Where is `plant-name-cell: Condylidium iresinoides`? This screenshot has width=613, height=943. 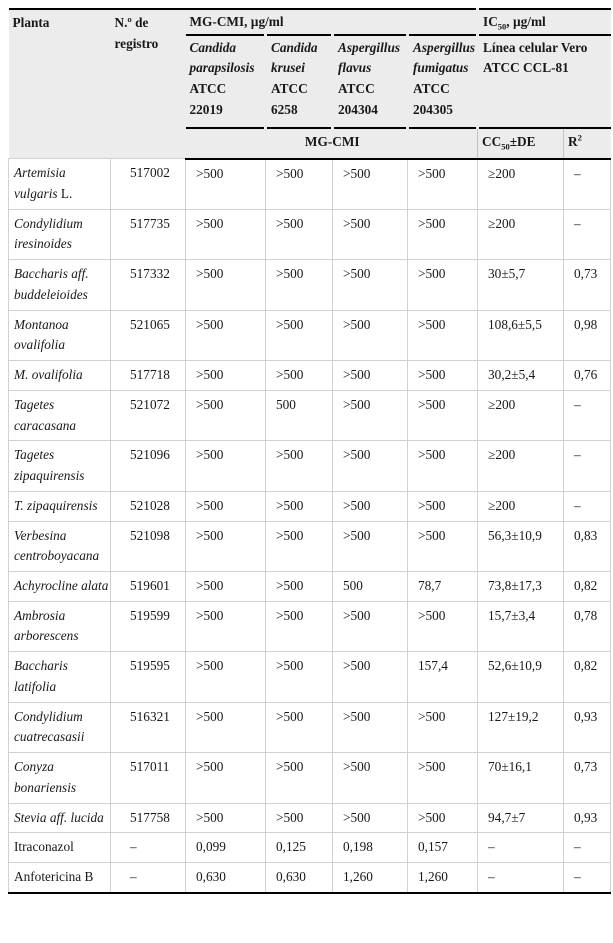 plant-name-cell: Condylidium iresinoides is located at coordinates (59, 234).